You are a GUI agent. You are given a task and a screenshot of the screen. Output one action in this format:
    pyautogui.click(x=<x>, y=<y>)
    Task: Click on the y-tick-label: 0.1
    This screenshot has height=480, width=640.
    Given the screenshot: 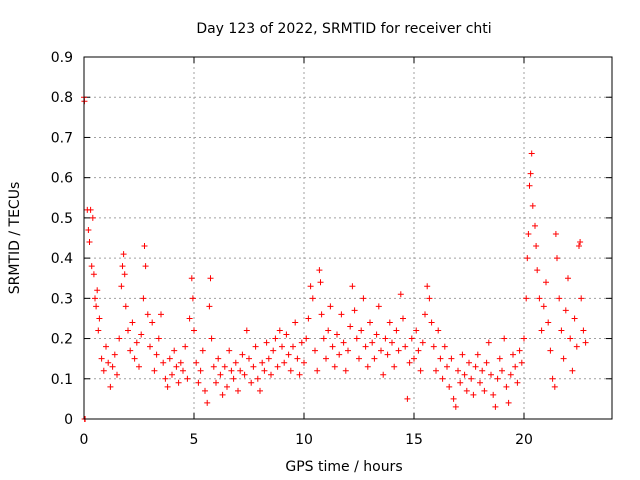 What is the action you would take?
    pyautogui.click(x=62, y=380)
    